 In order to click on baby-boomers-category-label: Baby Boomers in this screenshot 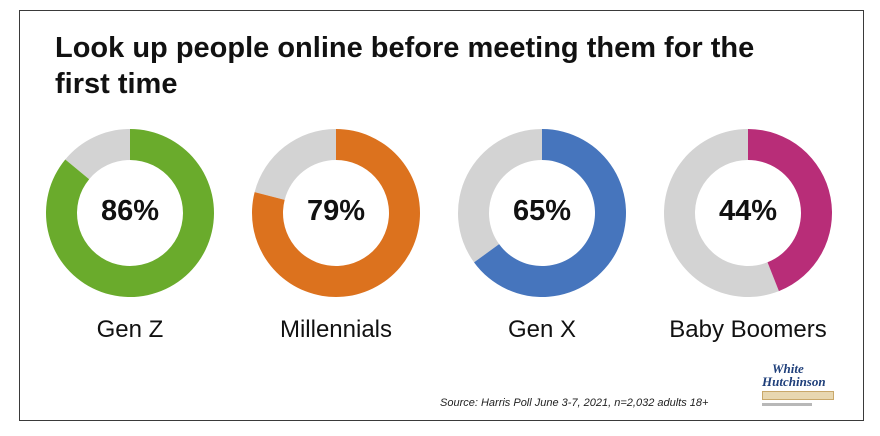, I will do `click(748, 329)`.